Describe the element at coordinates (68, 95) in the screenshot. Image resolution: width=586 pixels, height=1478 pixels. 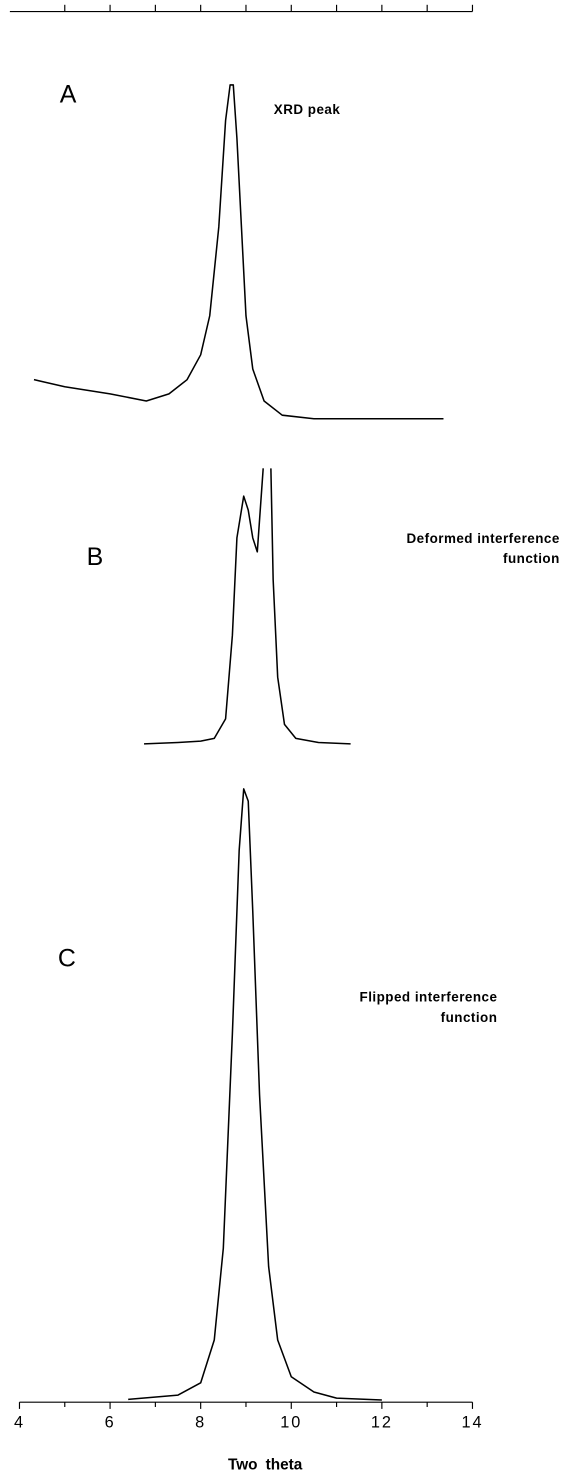
I see `panel-label: A` at that location.